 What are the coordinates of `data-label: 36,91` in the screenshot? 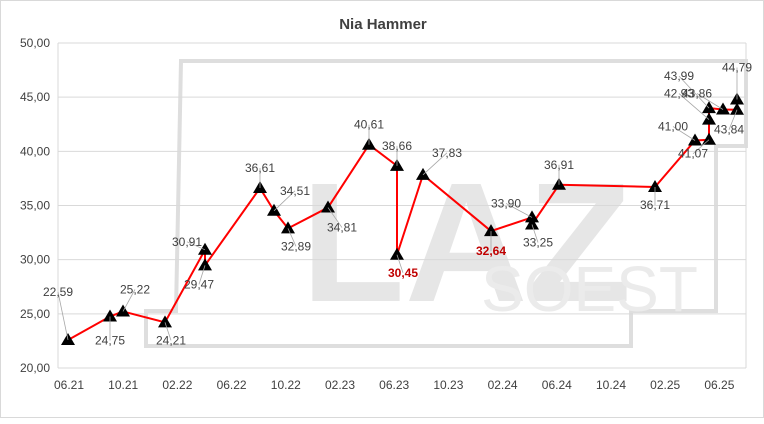 It's located at (559, 165).